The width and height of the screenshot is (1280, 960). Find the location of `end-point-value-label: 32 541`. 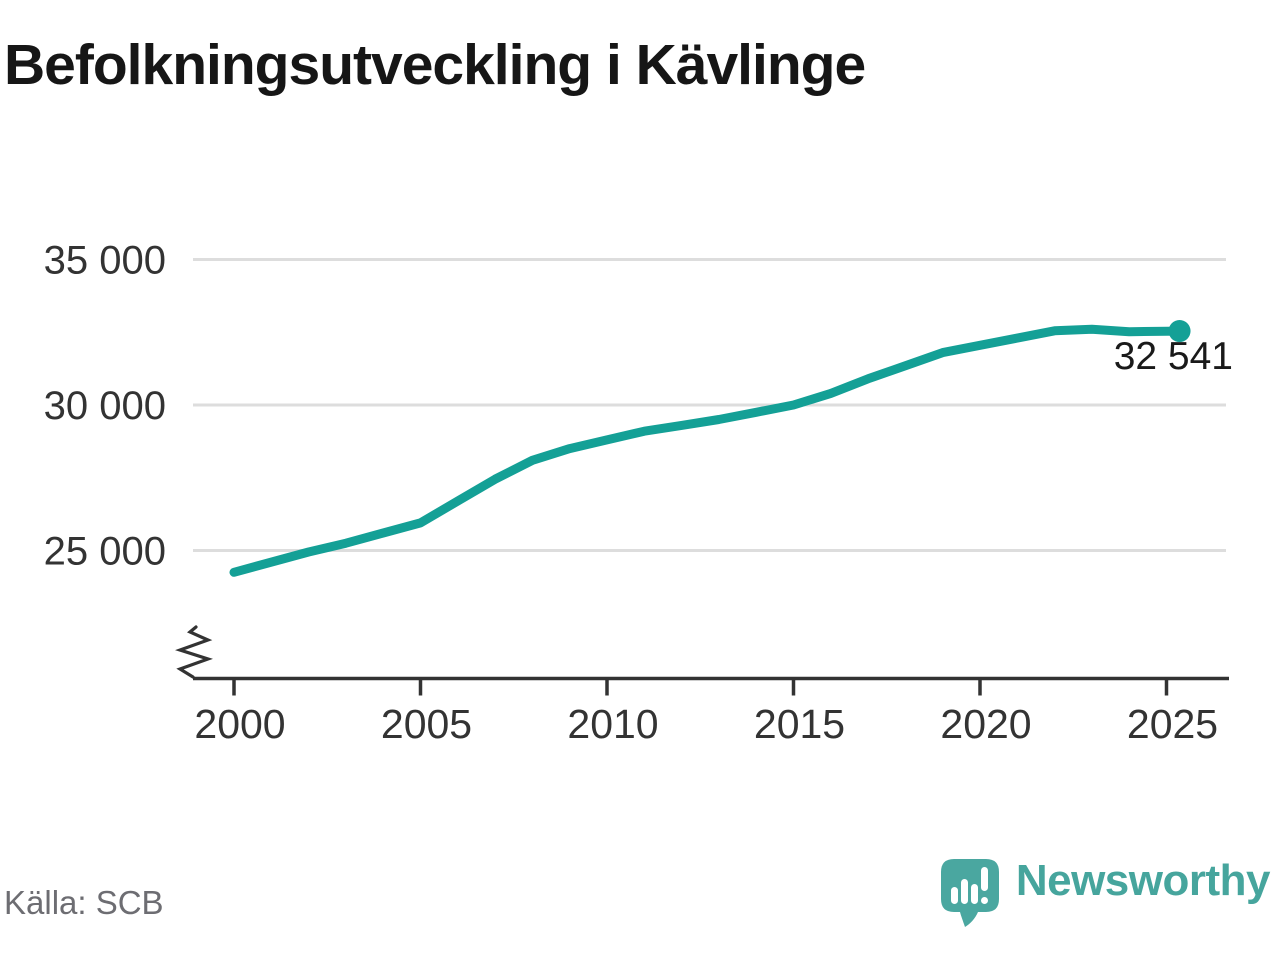

end-point-value-label: 32 541 is located at coordinates (1173, 356).